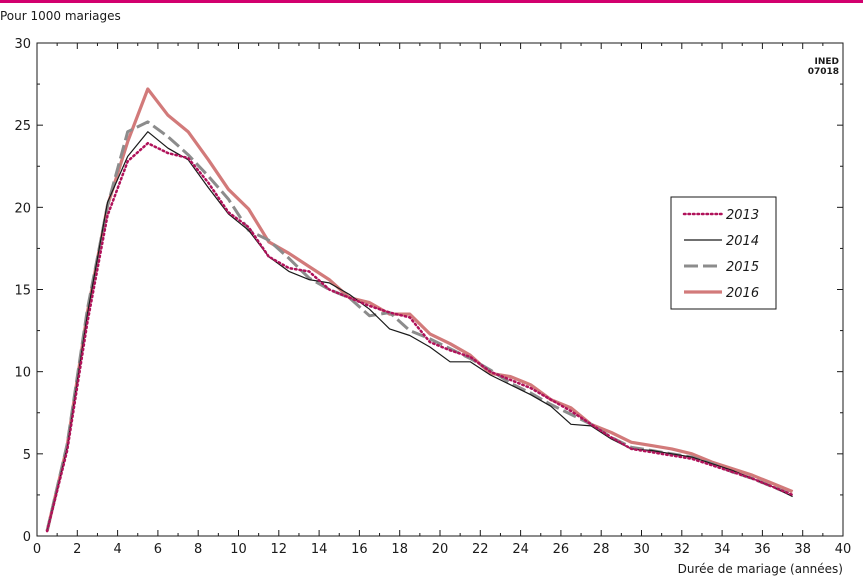  I want to click on x-tick-label: 28, so click(601, 549).